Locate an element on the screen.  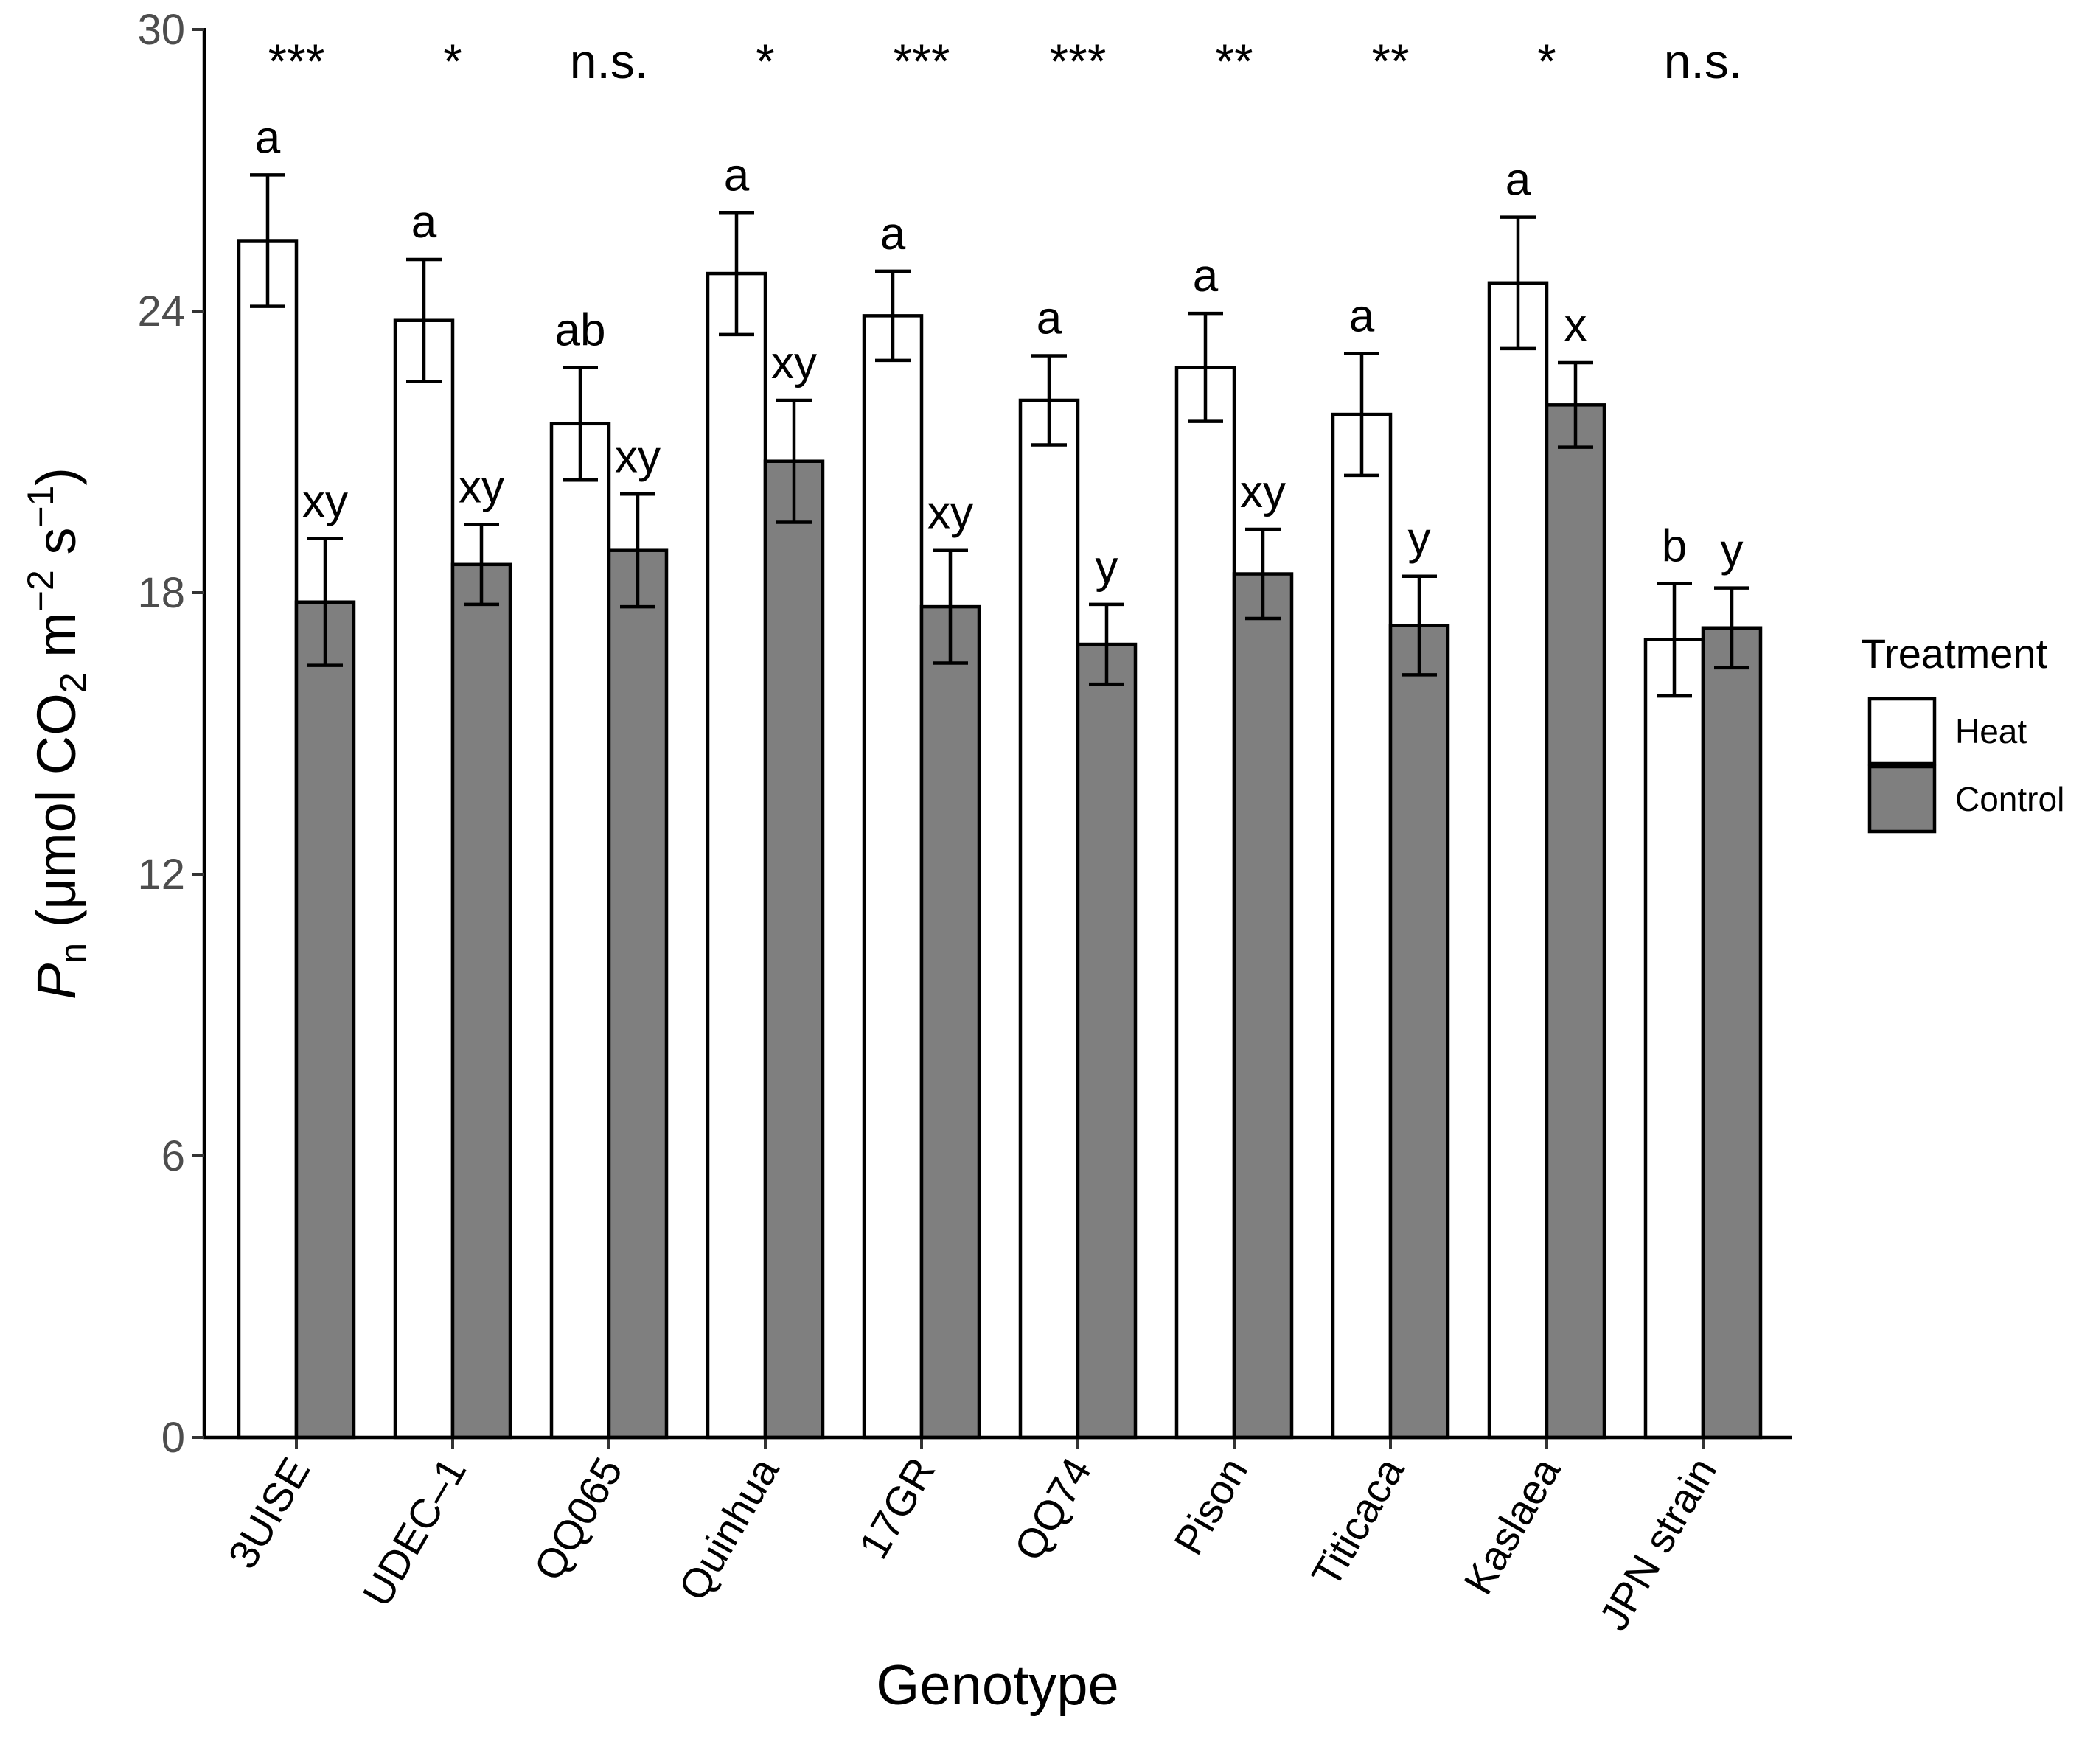
letter-control-4: xy is located at coordinates (794, 363).